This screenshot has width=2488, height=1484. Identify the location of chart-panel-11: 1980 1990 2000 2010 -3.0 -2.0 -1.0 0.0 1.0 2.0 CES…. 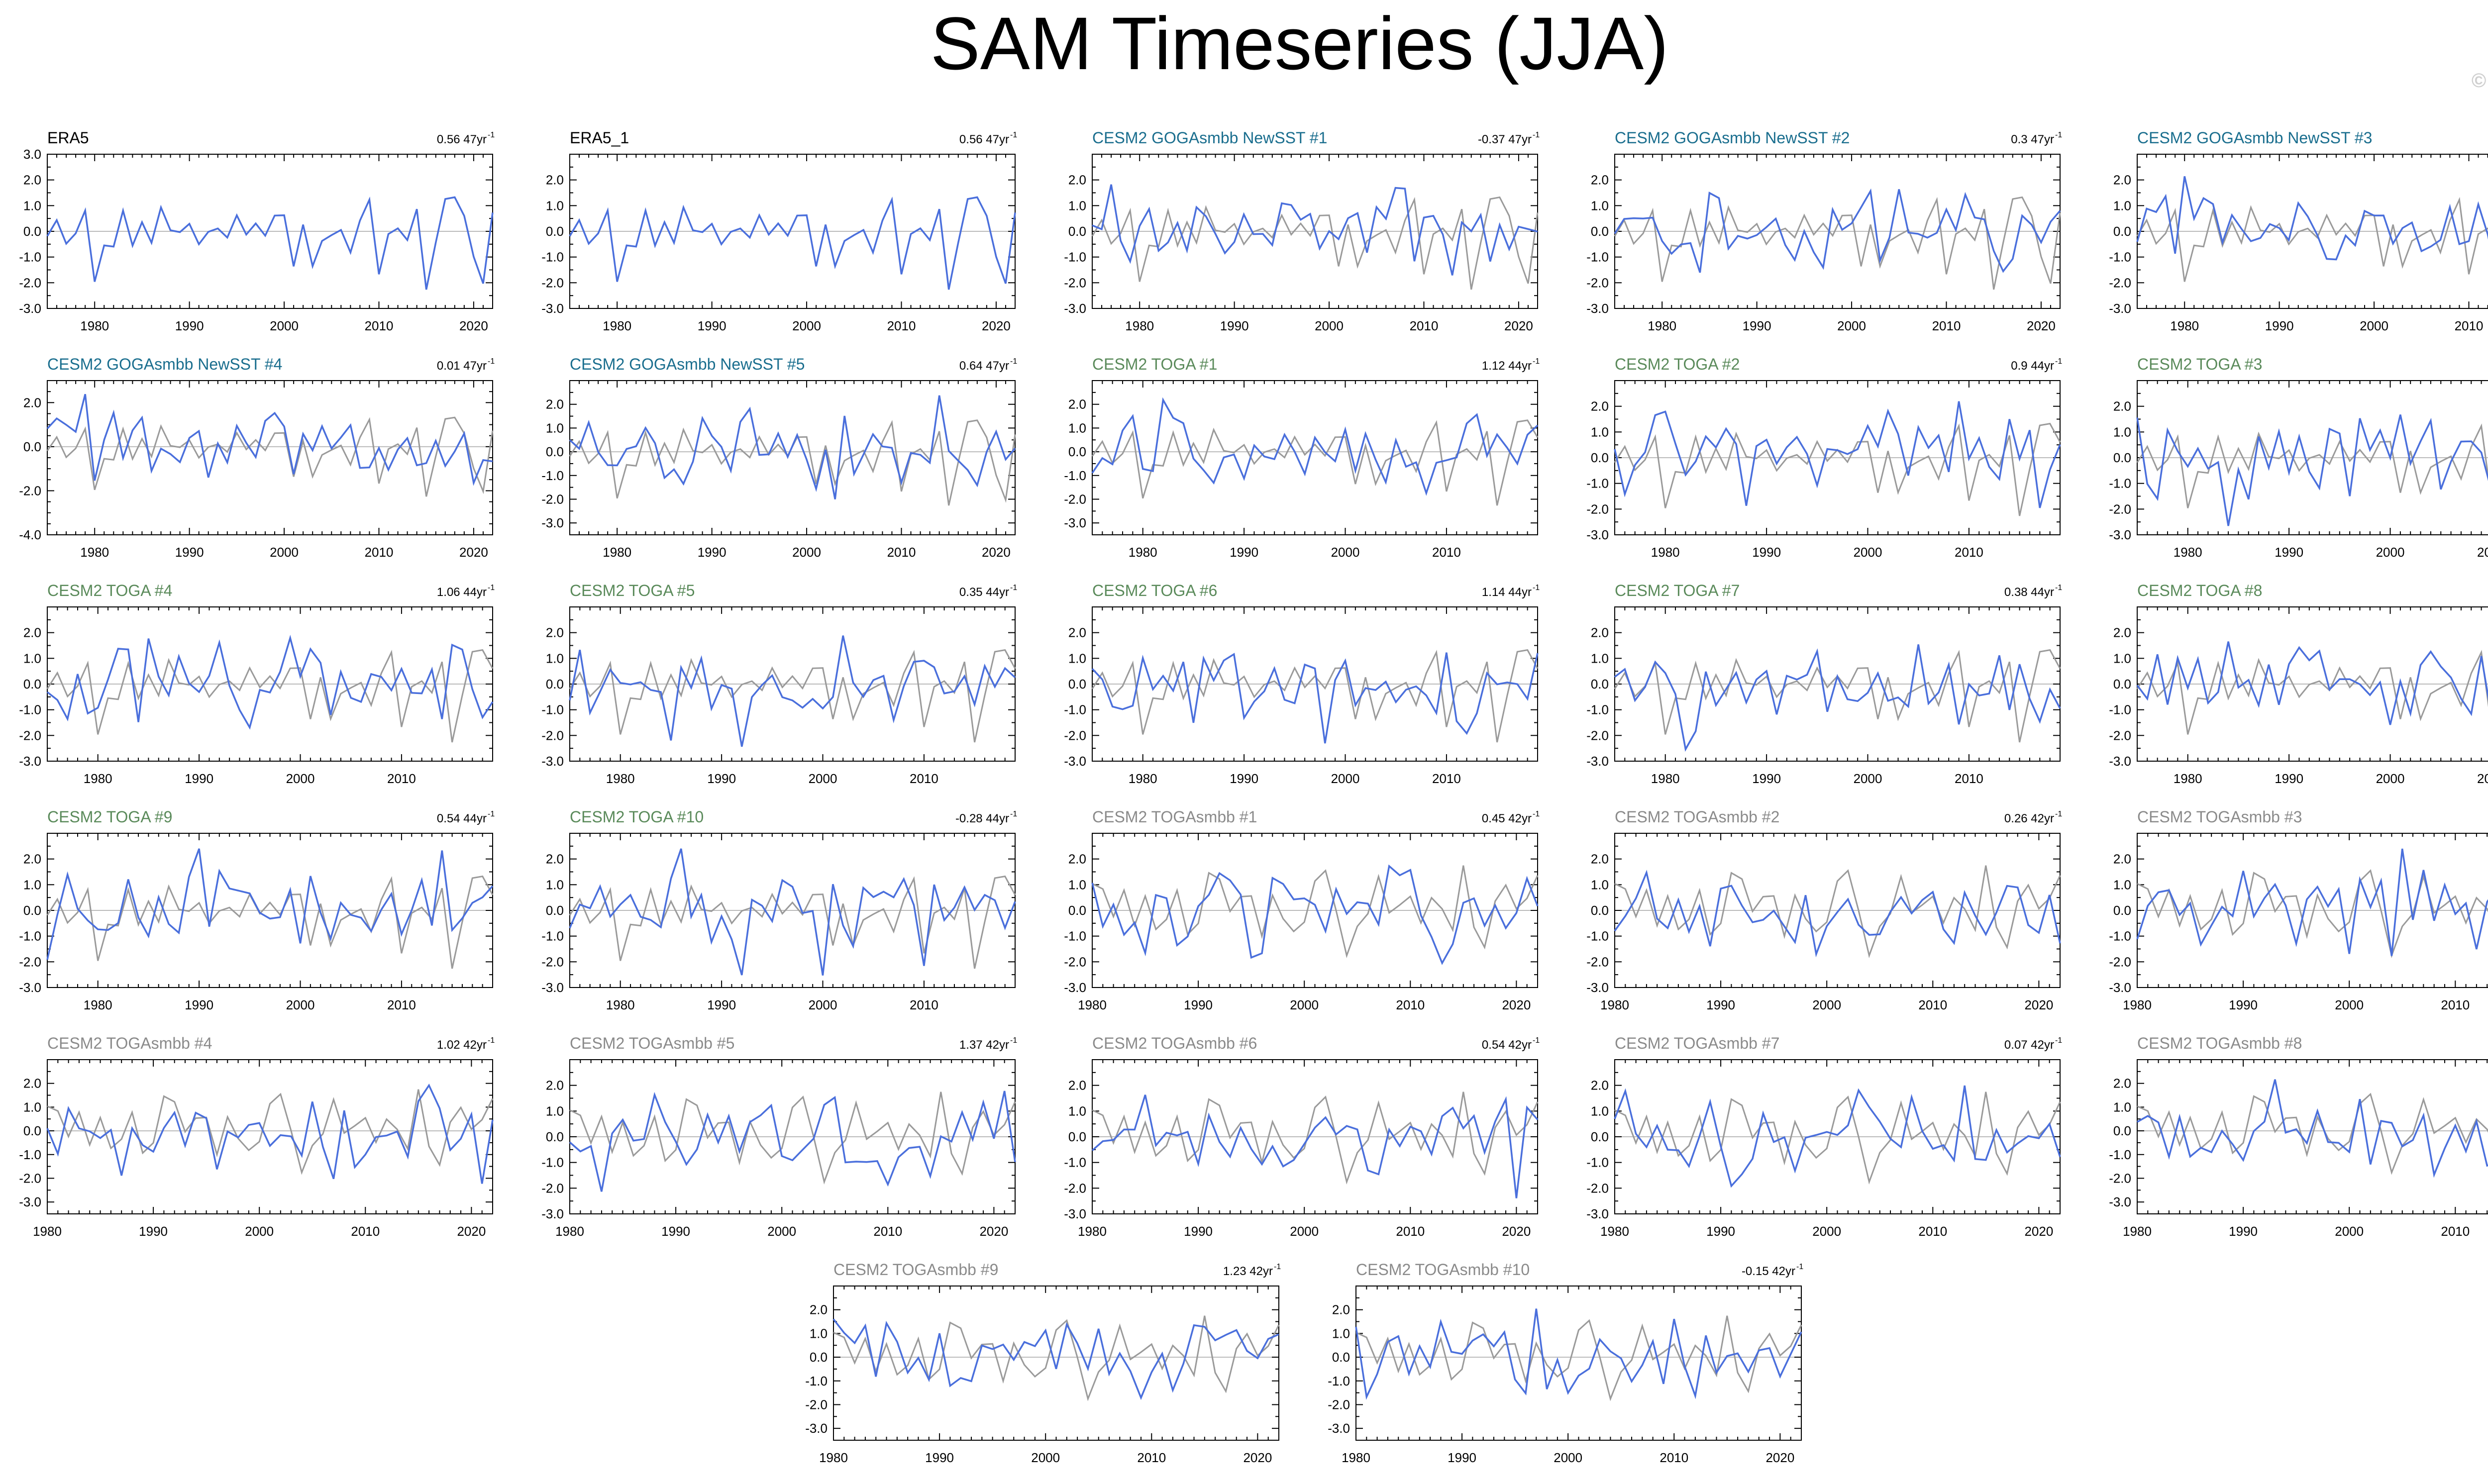
(257, 684).